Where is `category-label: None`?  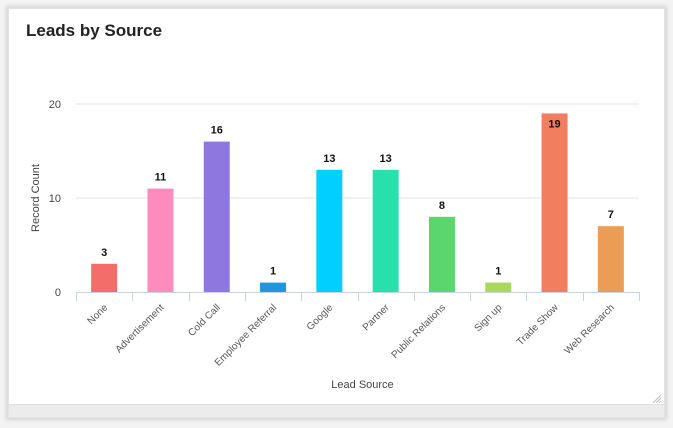 category-label: None is located at coordinates (98, 314).